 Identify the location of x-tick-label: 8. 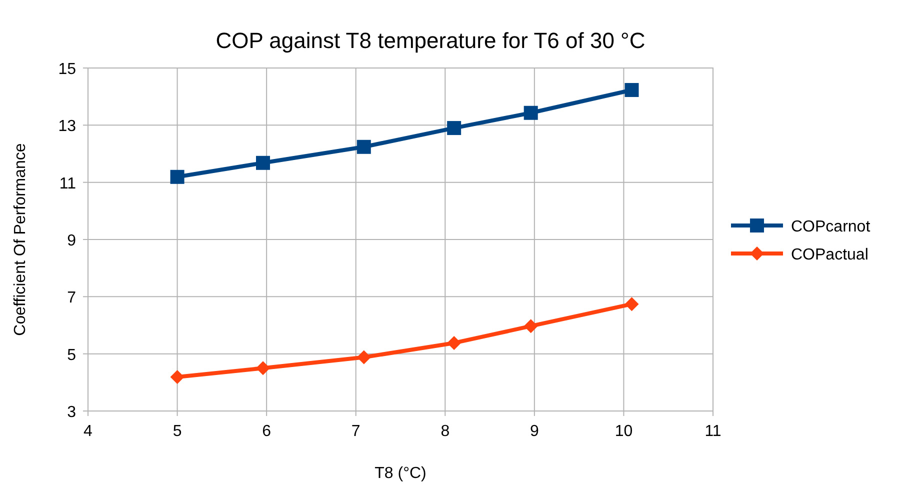
(445, 431).